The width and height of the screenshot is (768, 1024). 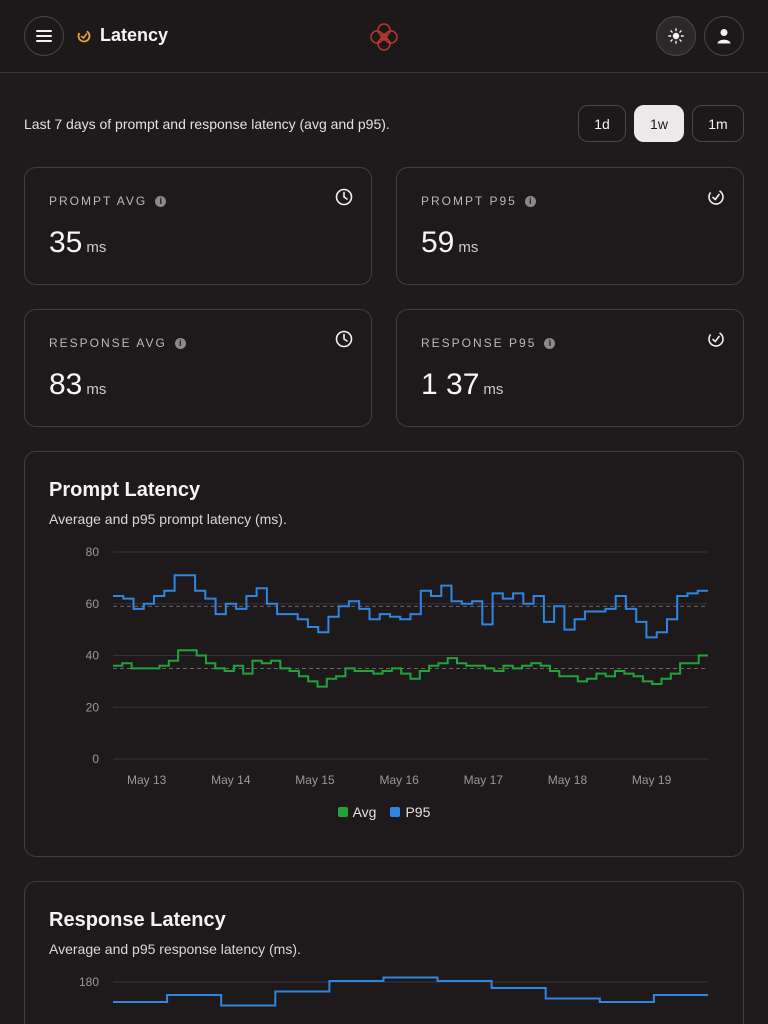 I want to click on sun-icon, so click(x=676, y=36).